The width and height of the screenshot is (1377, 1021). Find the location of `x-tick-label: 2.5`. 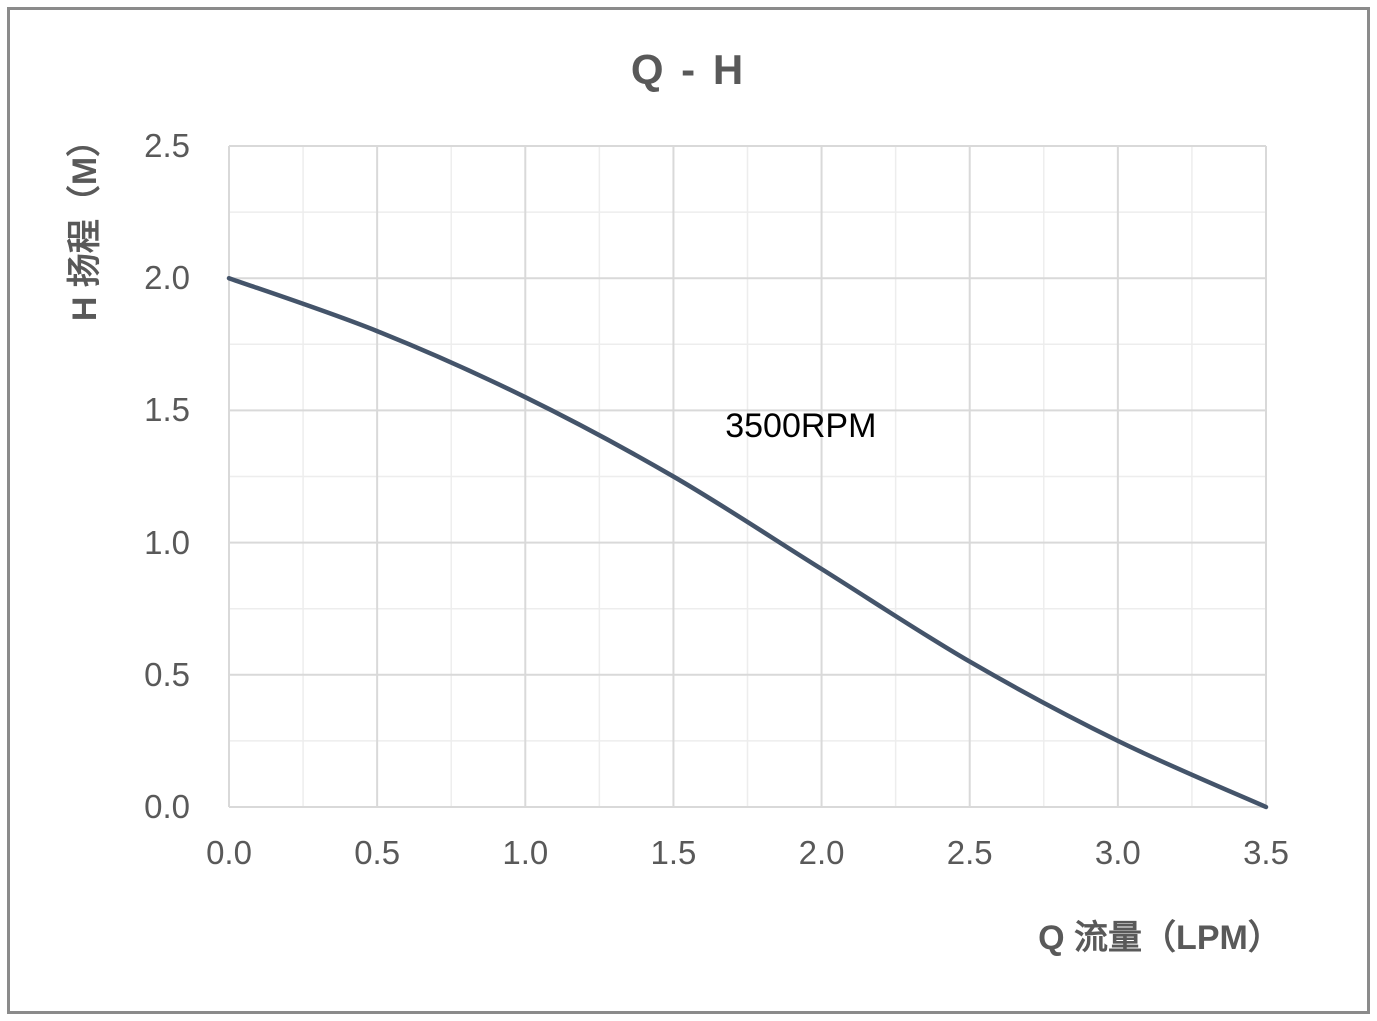

x-tick-label: 2.5 is located at coordinates (969, 852).